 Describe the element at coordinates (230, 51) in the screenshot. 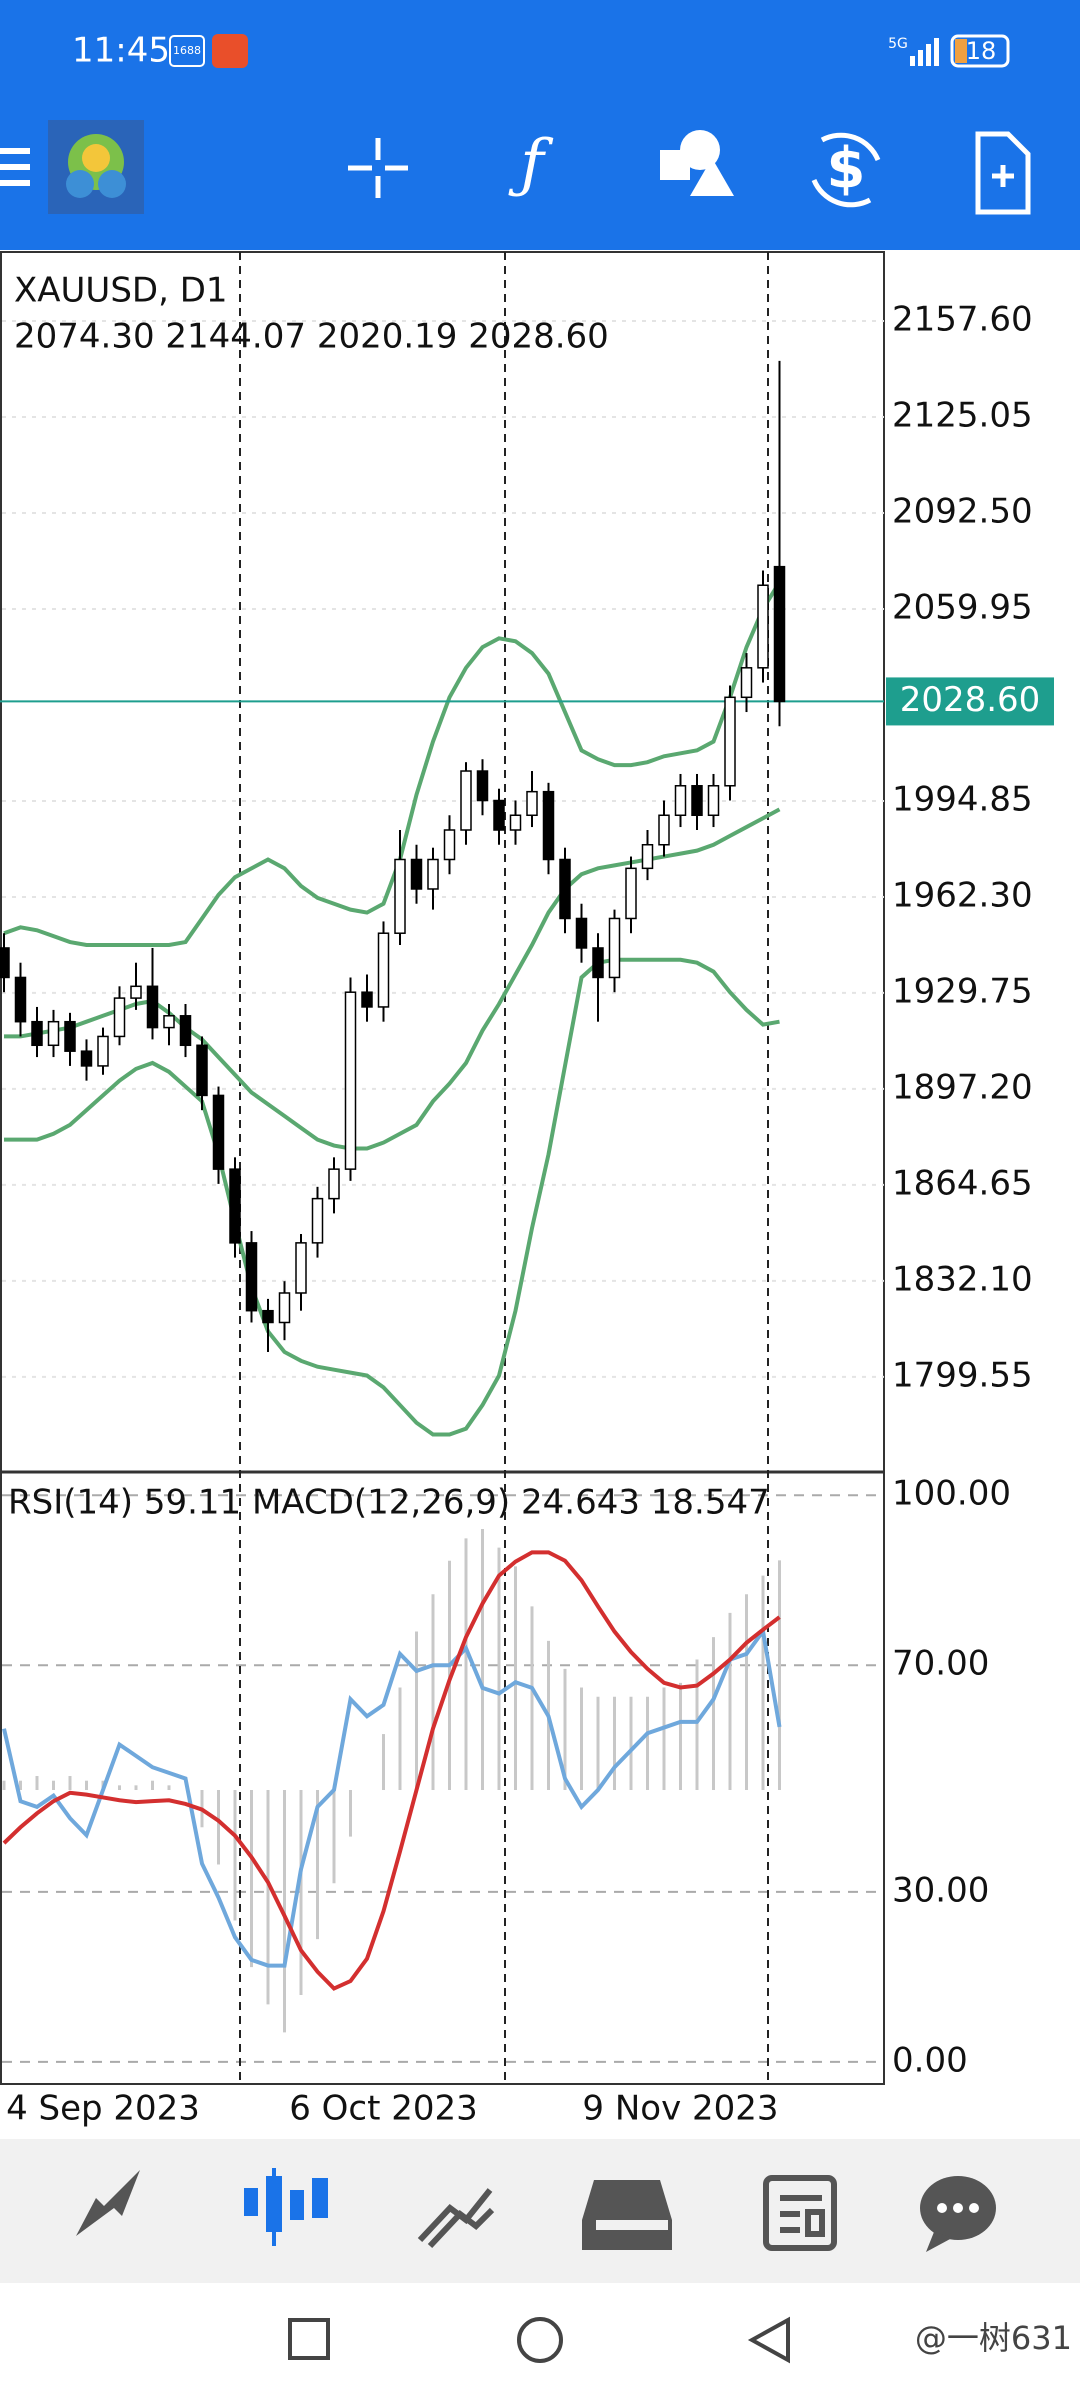

I see `app-icon` at that location.